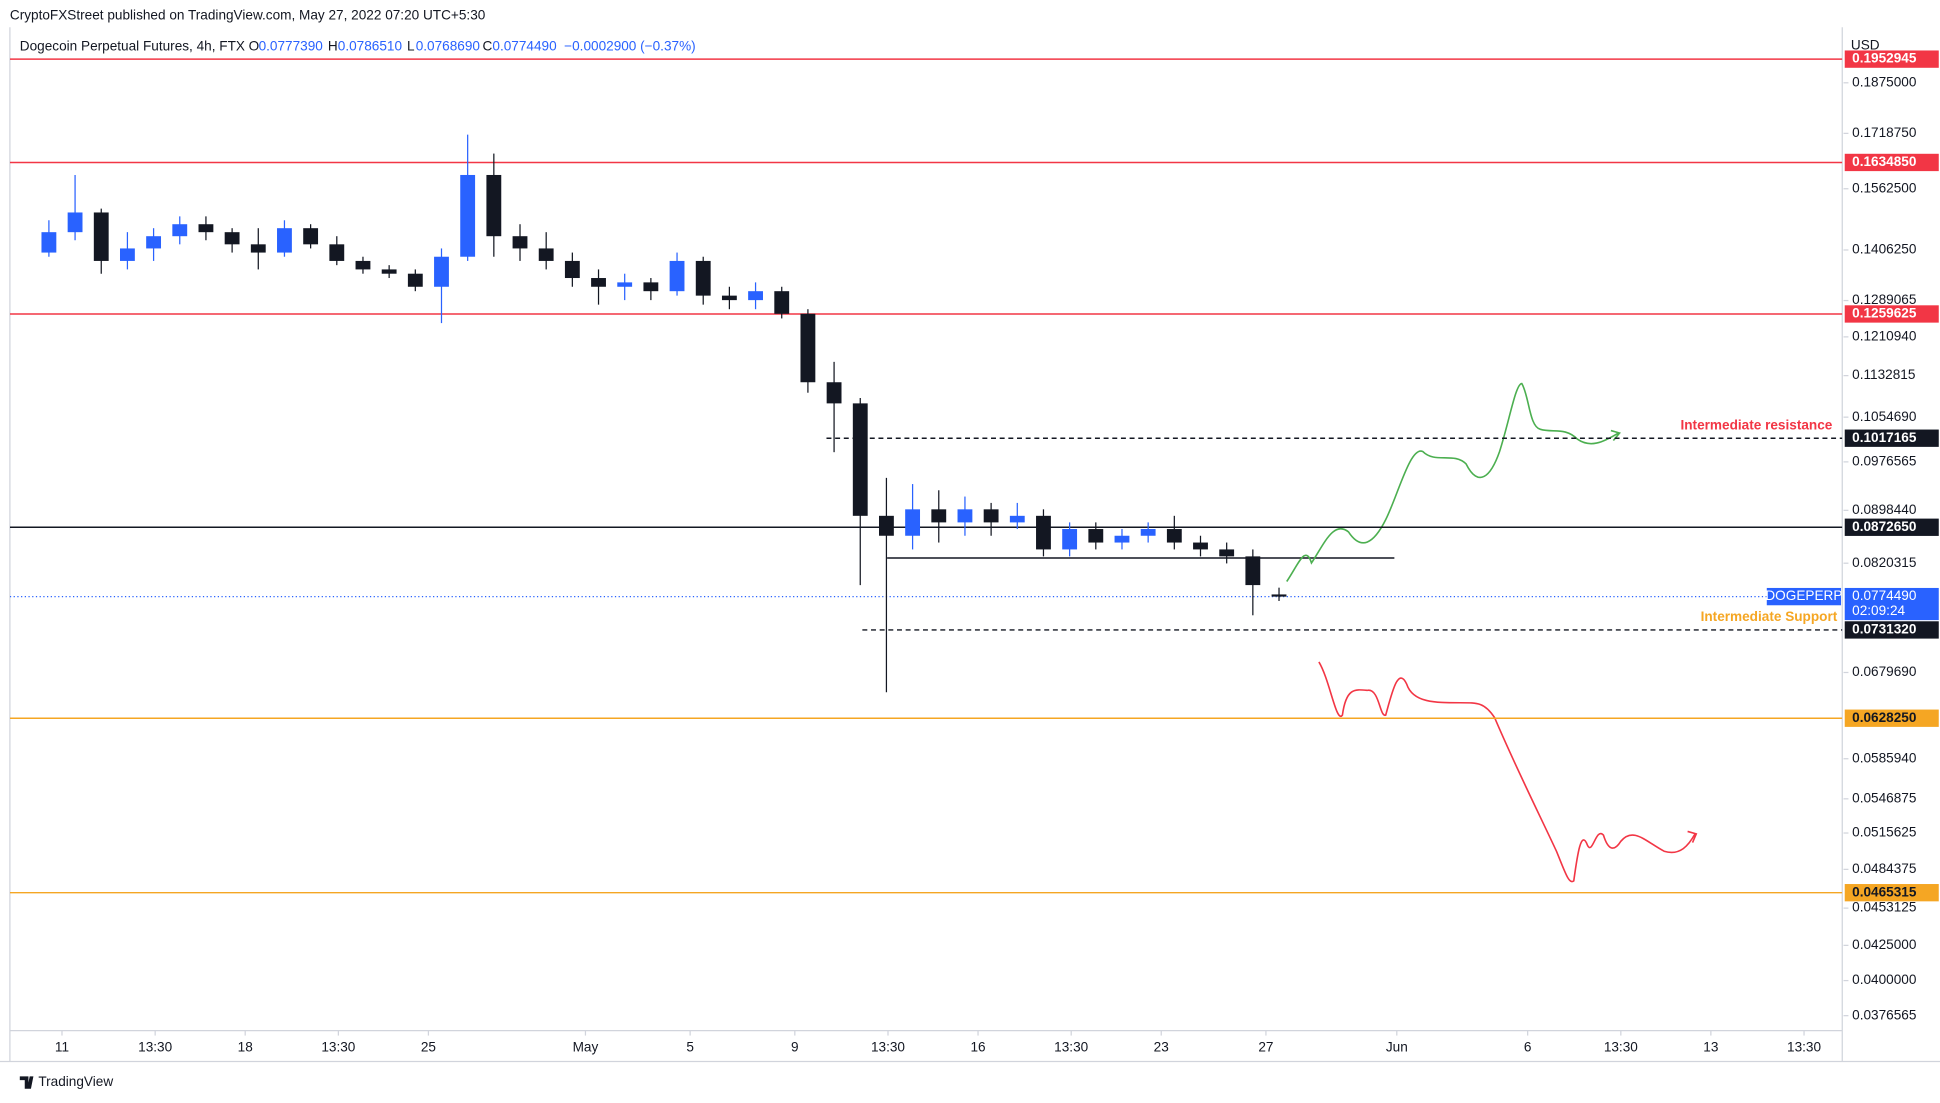  What do you see at coordinates (333, 46) in the screenshot?
I see `high-label: H` at bounding box center [333, 46].